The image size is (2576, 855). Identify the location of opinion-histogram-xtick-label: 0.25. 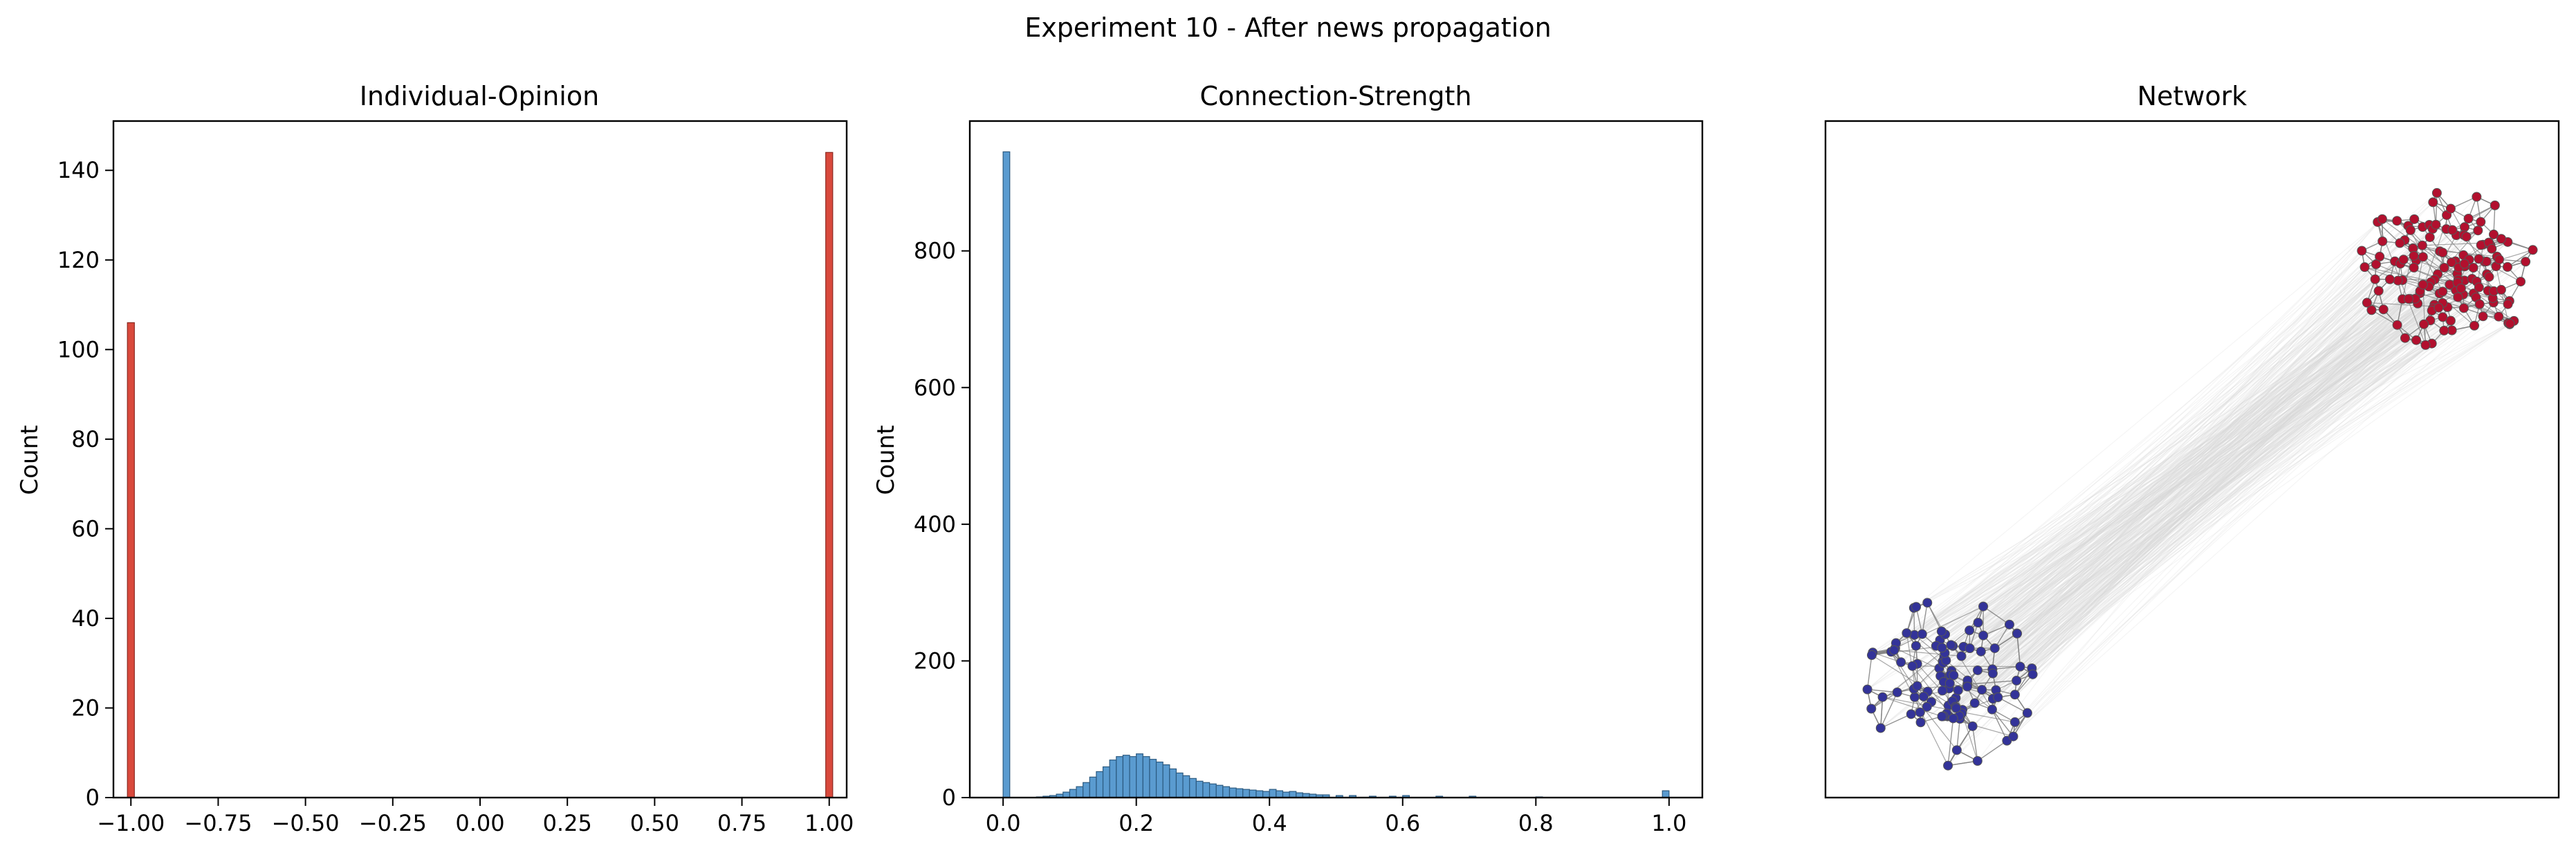
(567, 823).